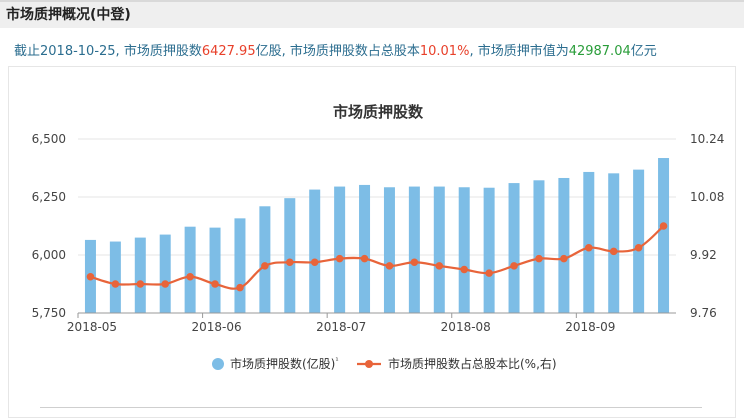 The height and width of the screenshot is (418, 744). What do you see at coordinates (703, 313) in the screenshot?
I see `y-right-tick-label: 9.76` at bounding box center [703, 313].